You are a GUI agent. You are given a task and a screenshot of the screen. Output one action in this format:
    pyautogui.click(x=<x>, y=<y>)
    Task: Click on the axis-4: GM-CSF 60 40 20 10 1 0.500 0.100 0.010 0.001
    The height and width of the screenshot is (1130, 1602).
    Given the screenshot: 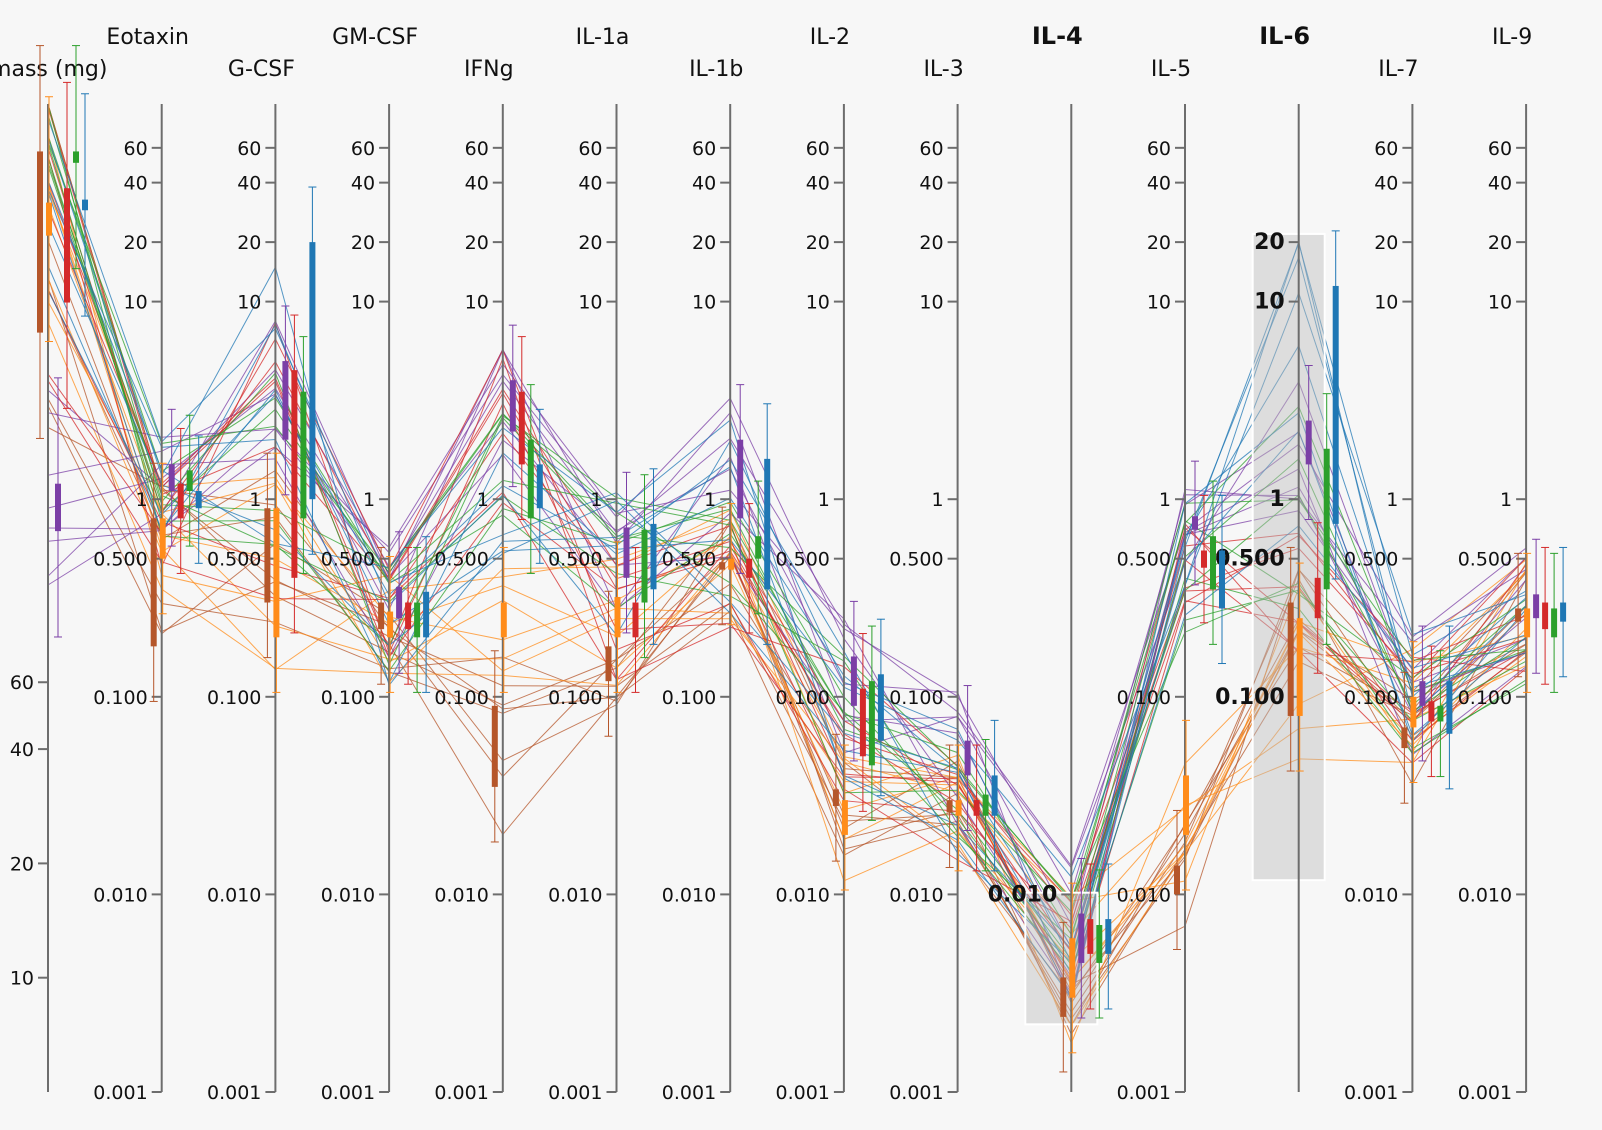 What is the action you would take?
    pyautogui.click(x=369, y=564)
    